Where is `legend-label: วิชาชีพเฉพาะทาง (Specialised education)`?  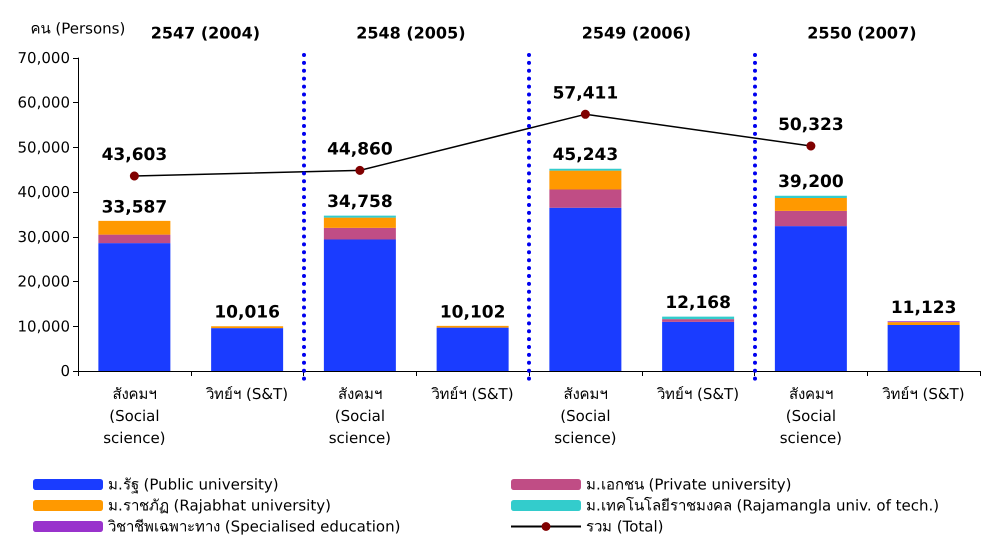 legend-label: วิชาชีพเฉพาะทาง (Specialised education) is located at coordinates (253, 527).